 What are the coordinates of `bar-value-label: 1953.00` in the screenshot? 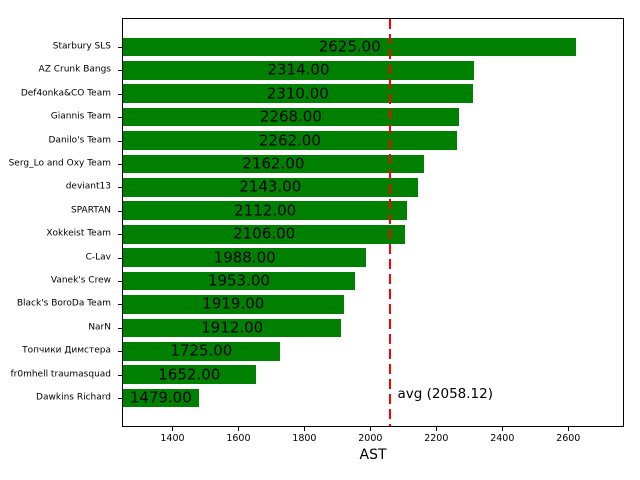 It's located at (238, 280).